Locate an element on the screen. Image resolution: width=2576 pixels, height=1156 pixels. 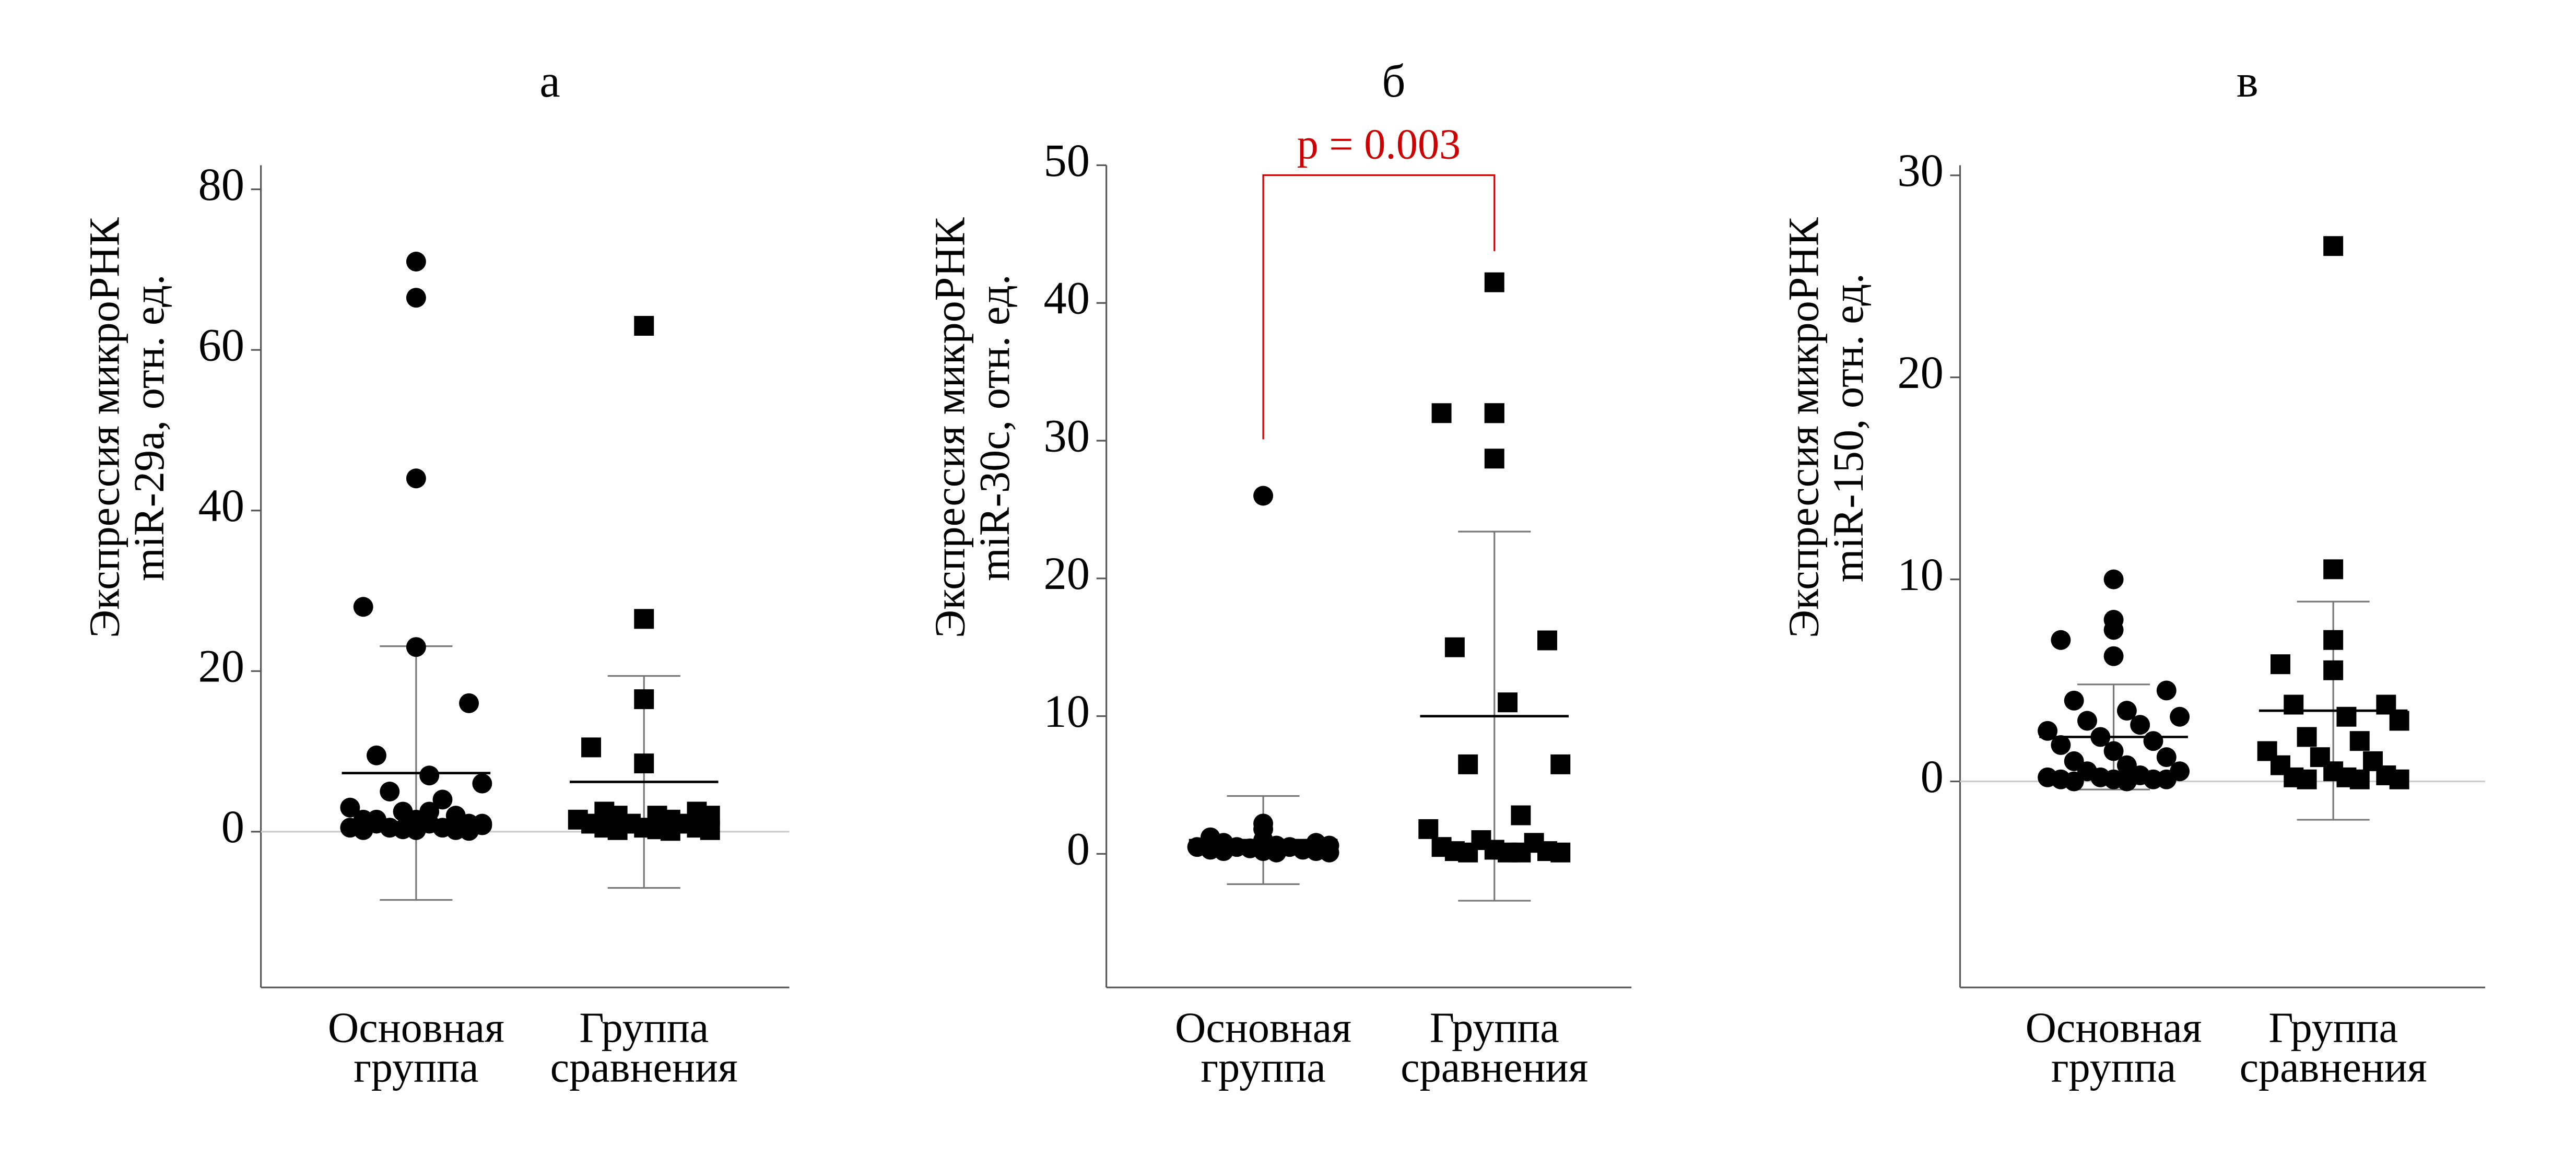
y-tick-label: 50 is located at coordinates (1067, 160).